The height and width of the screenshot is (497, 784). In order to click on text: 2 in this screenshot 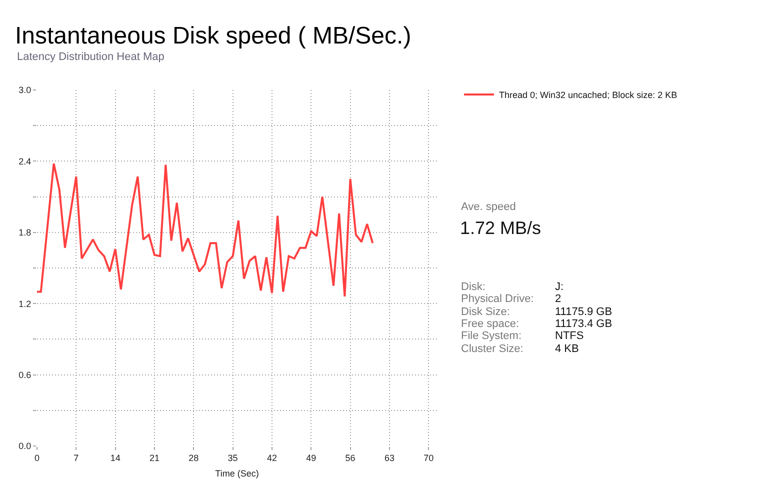, I will do `click(558, 299)`.